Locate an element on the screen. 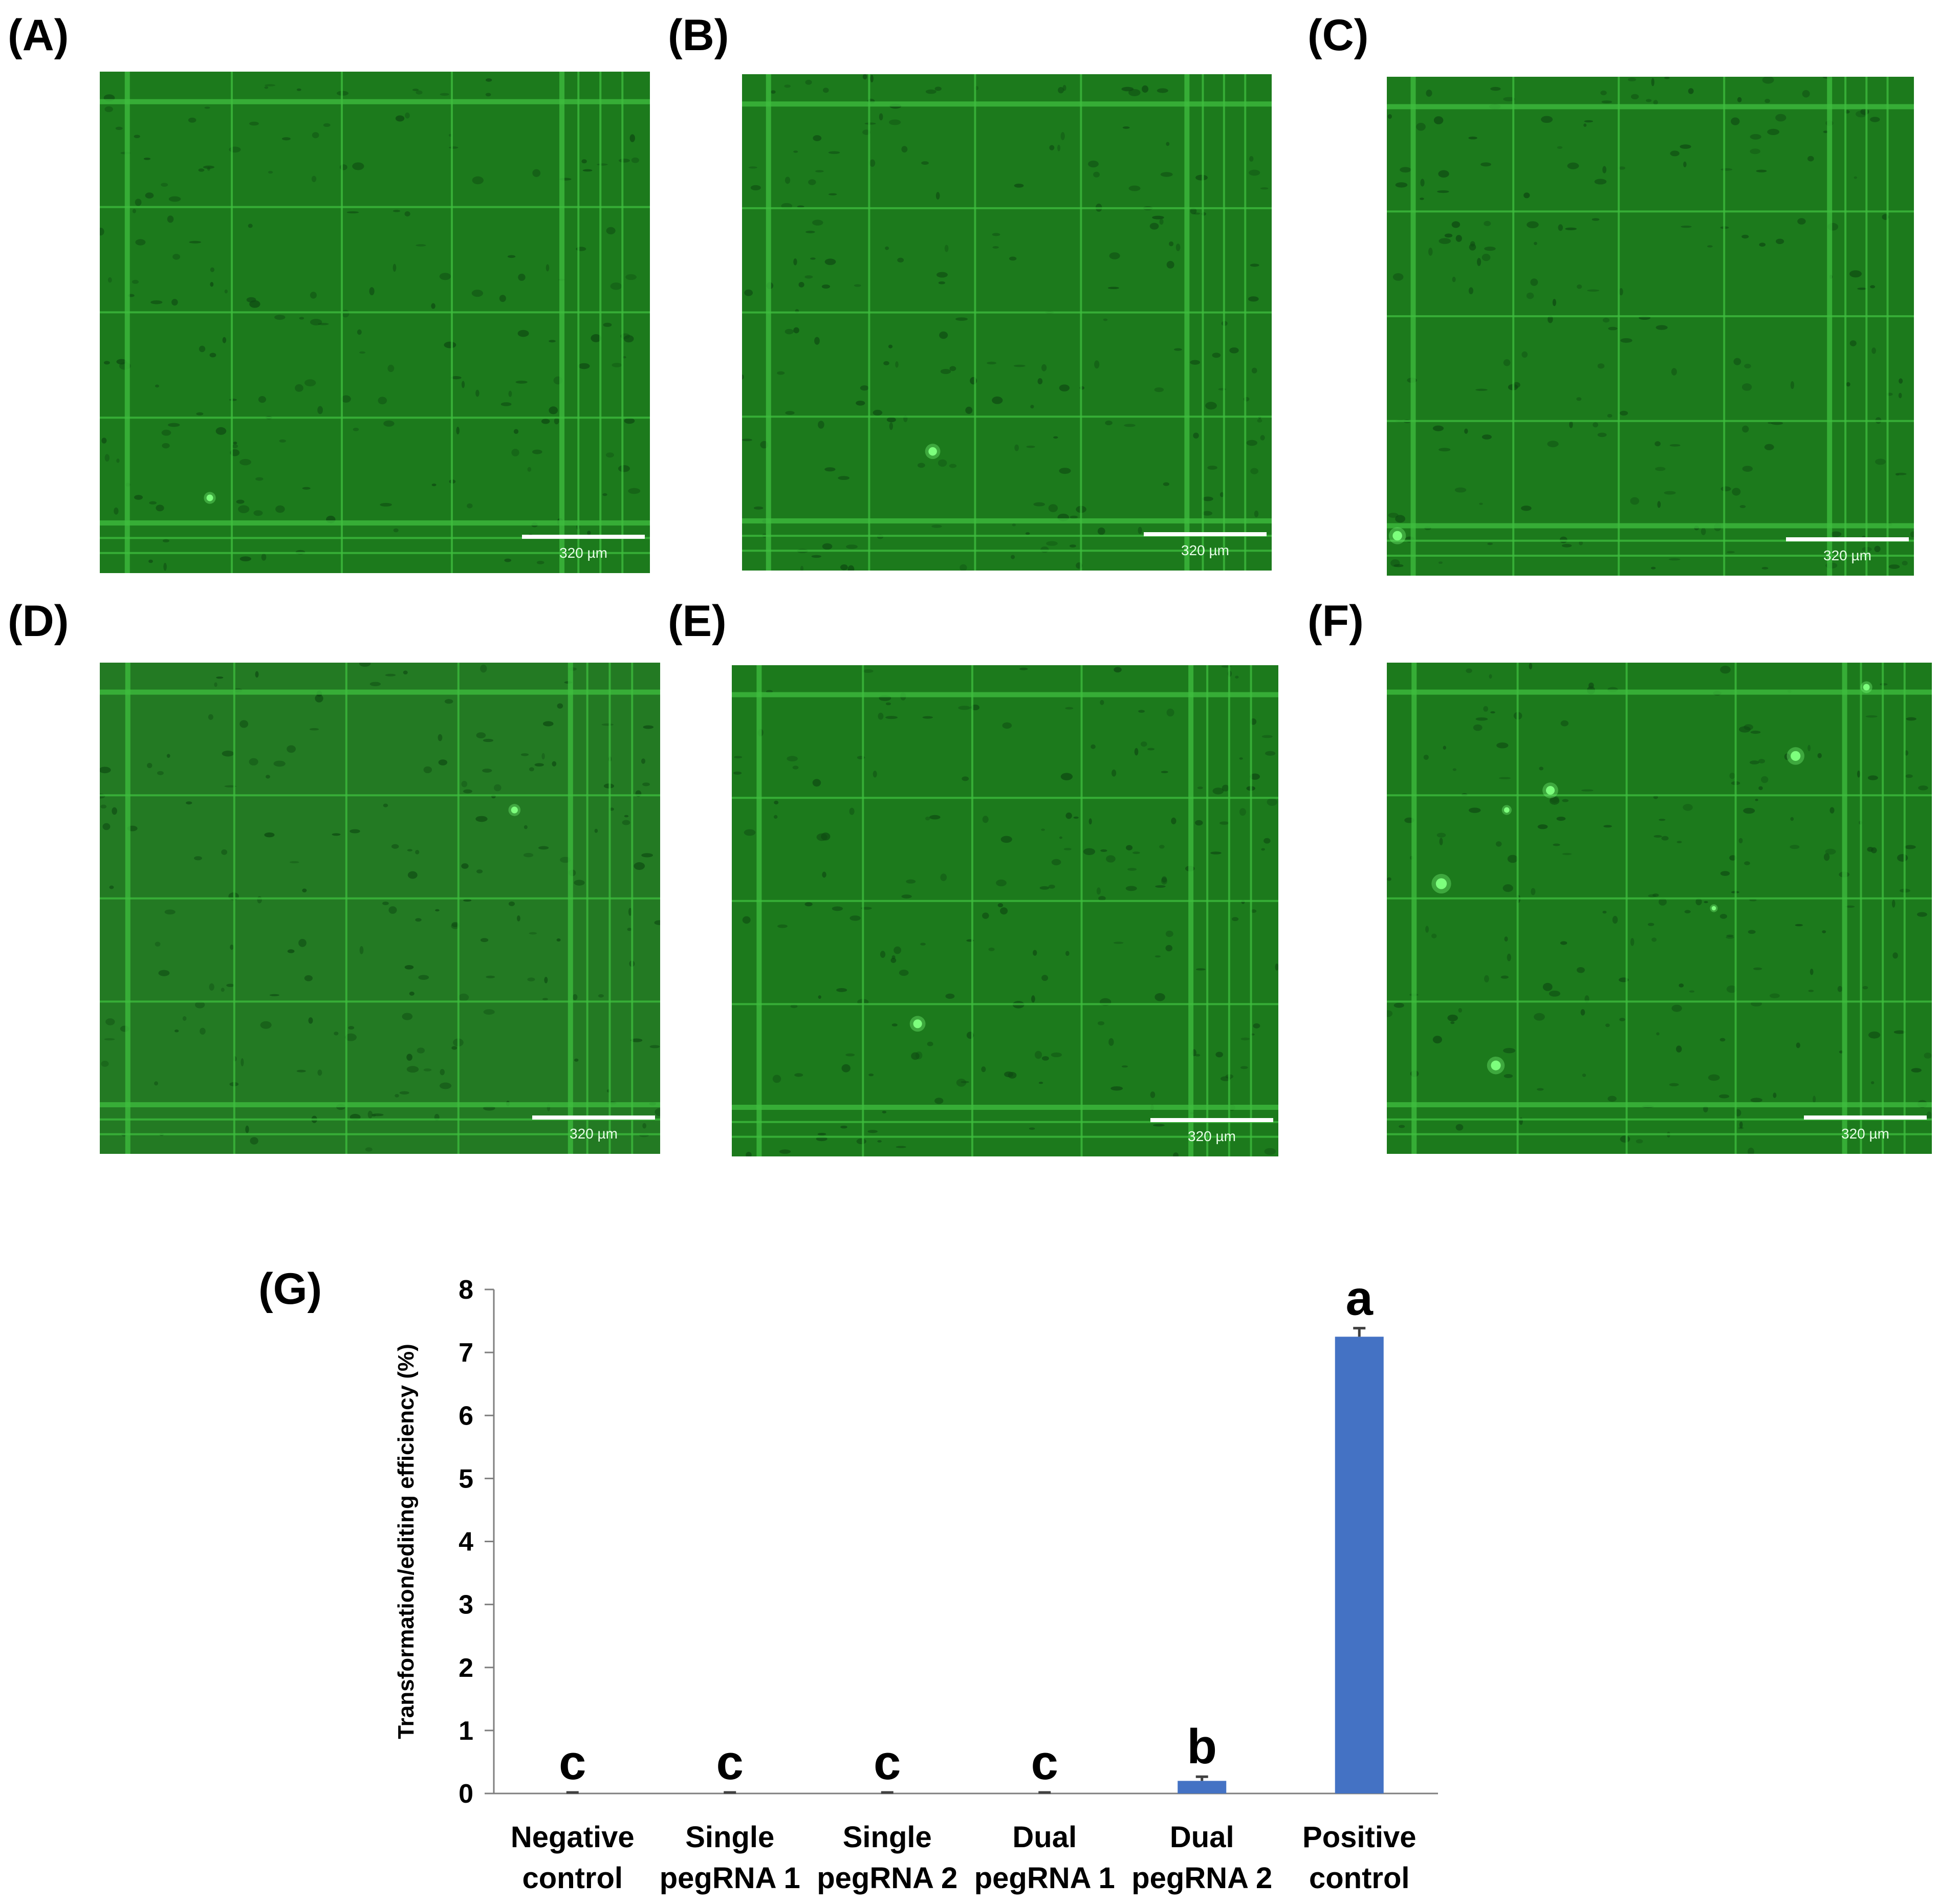 The image size is (1939, 1904). panel-label-d: (D) is located at coordinates (38, 621).